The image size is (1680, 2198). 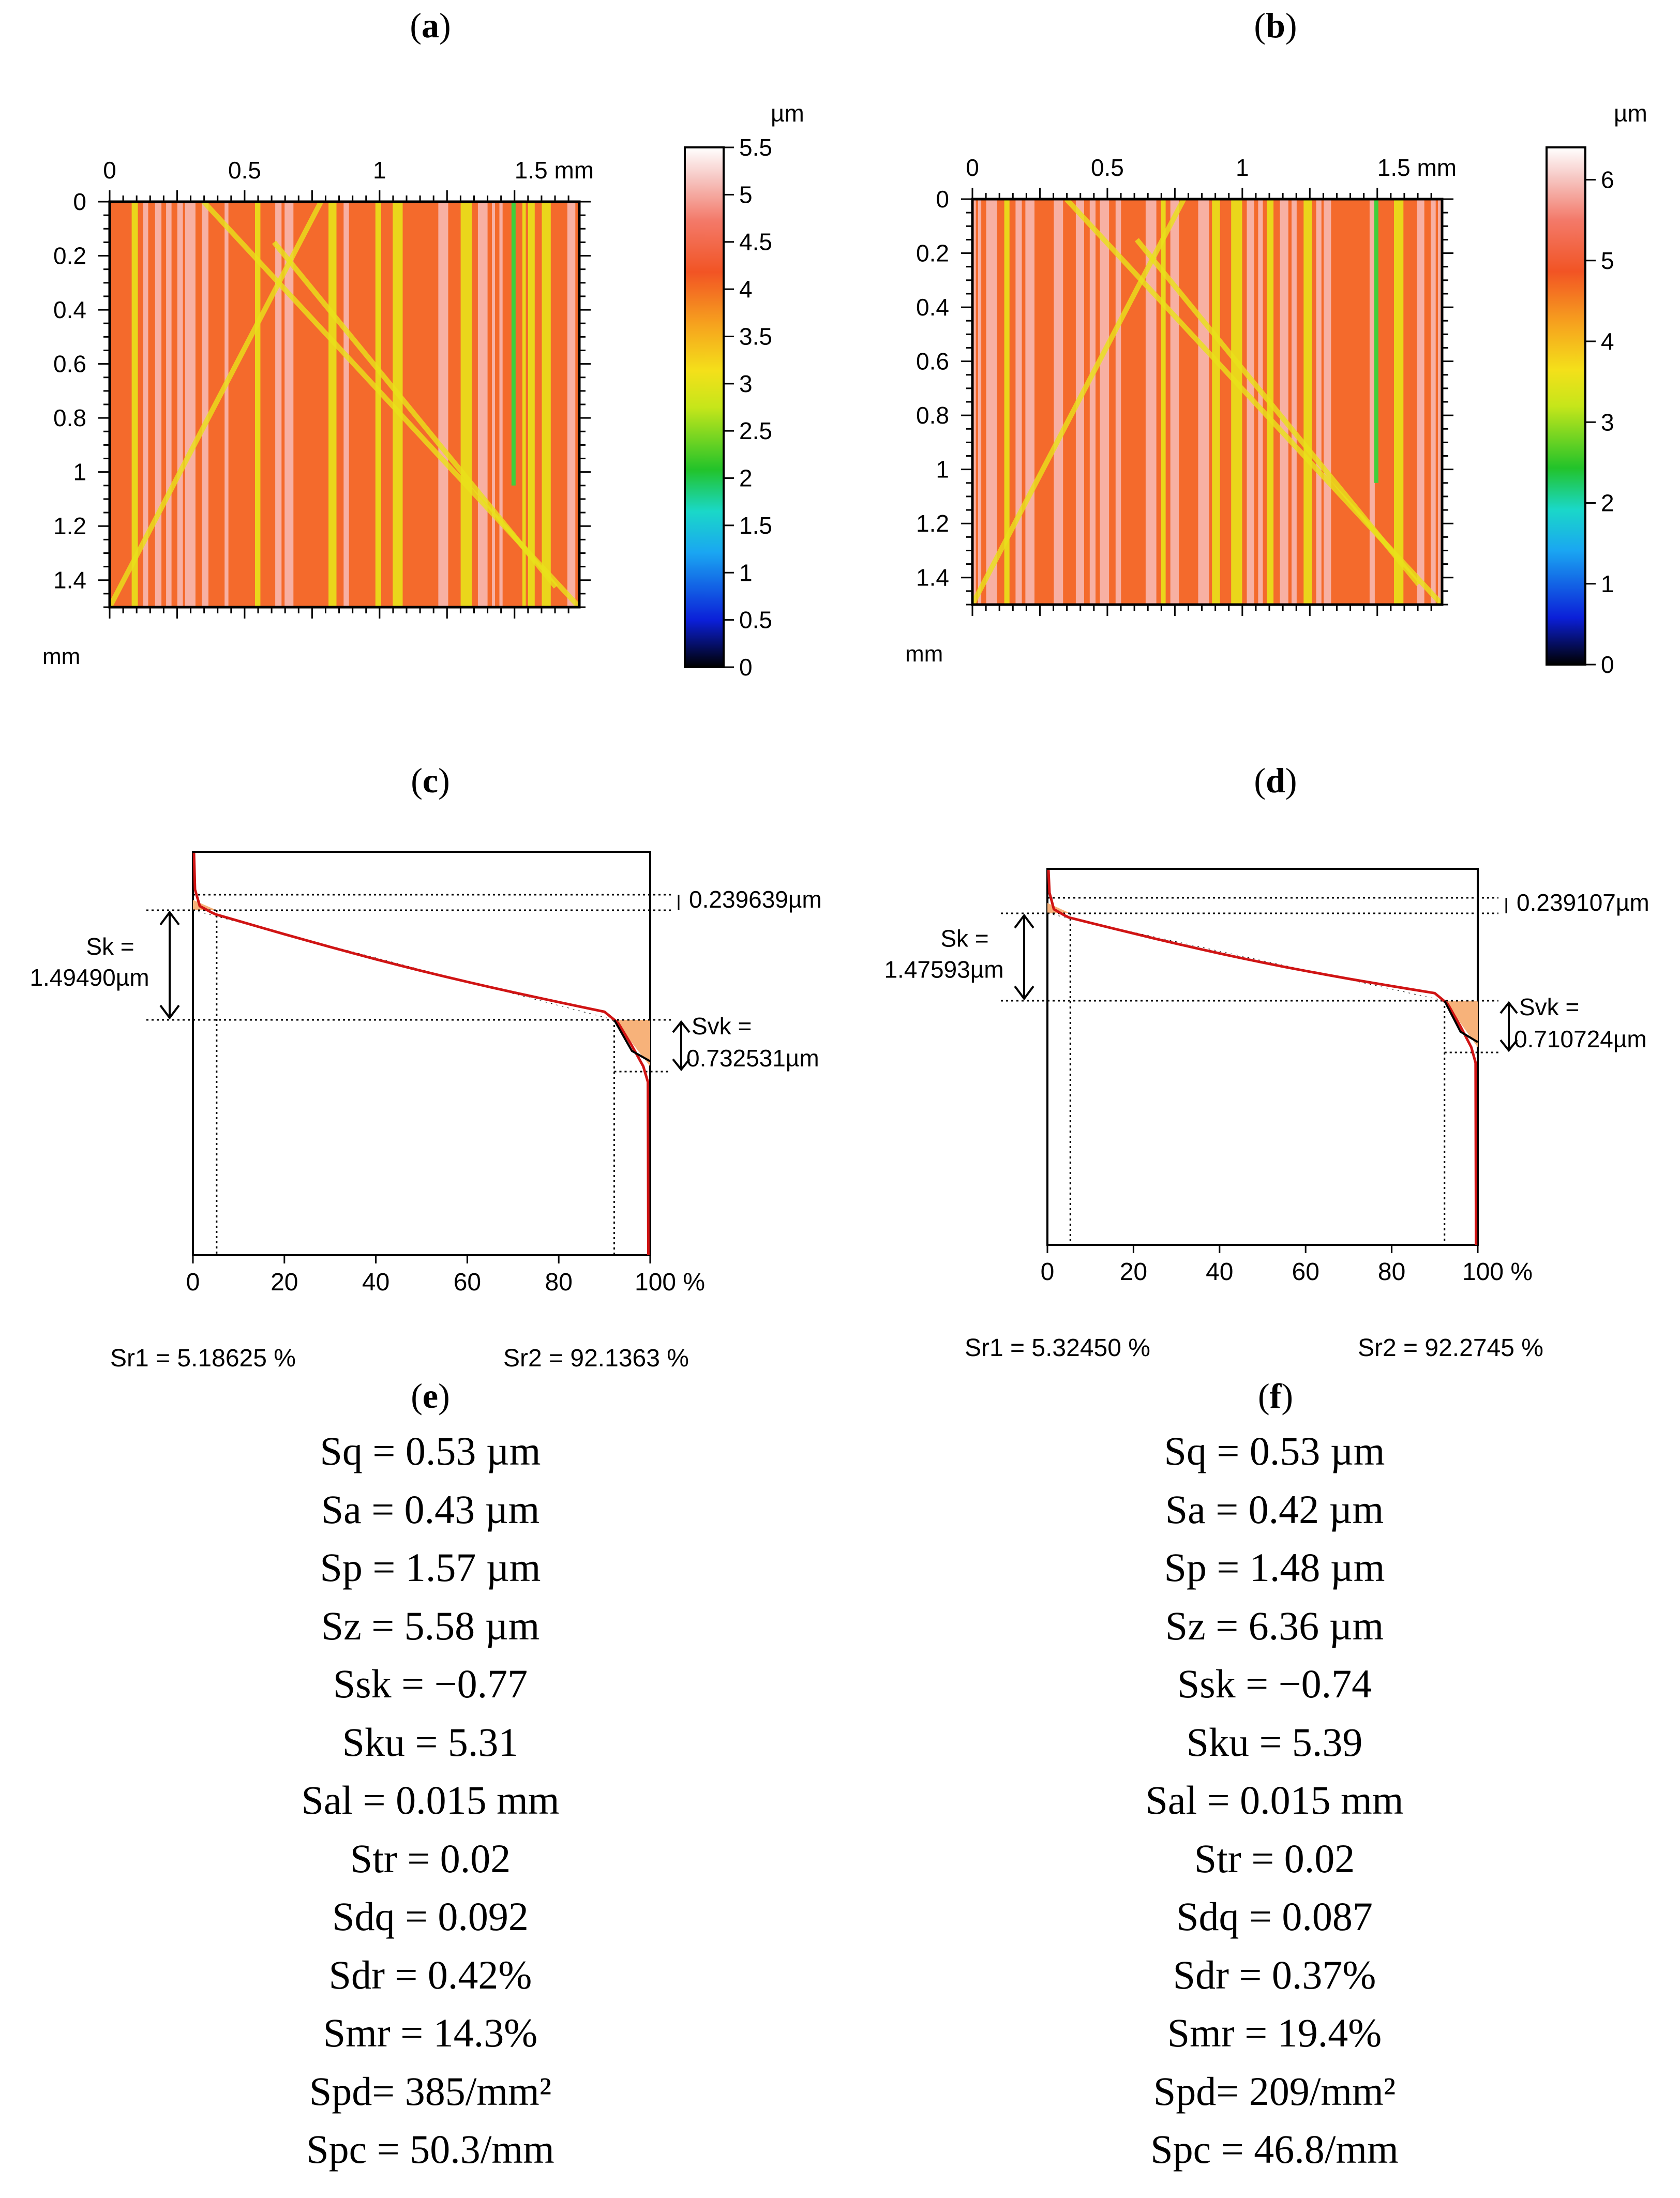 I want to click on panel-label-b: (b), so click(x=1275, y=26).